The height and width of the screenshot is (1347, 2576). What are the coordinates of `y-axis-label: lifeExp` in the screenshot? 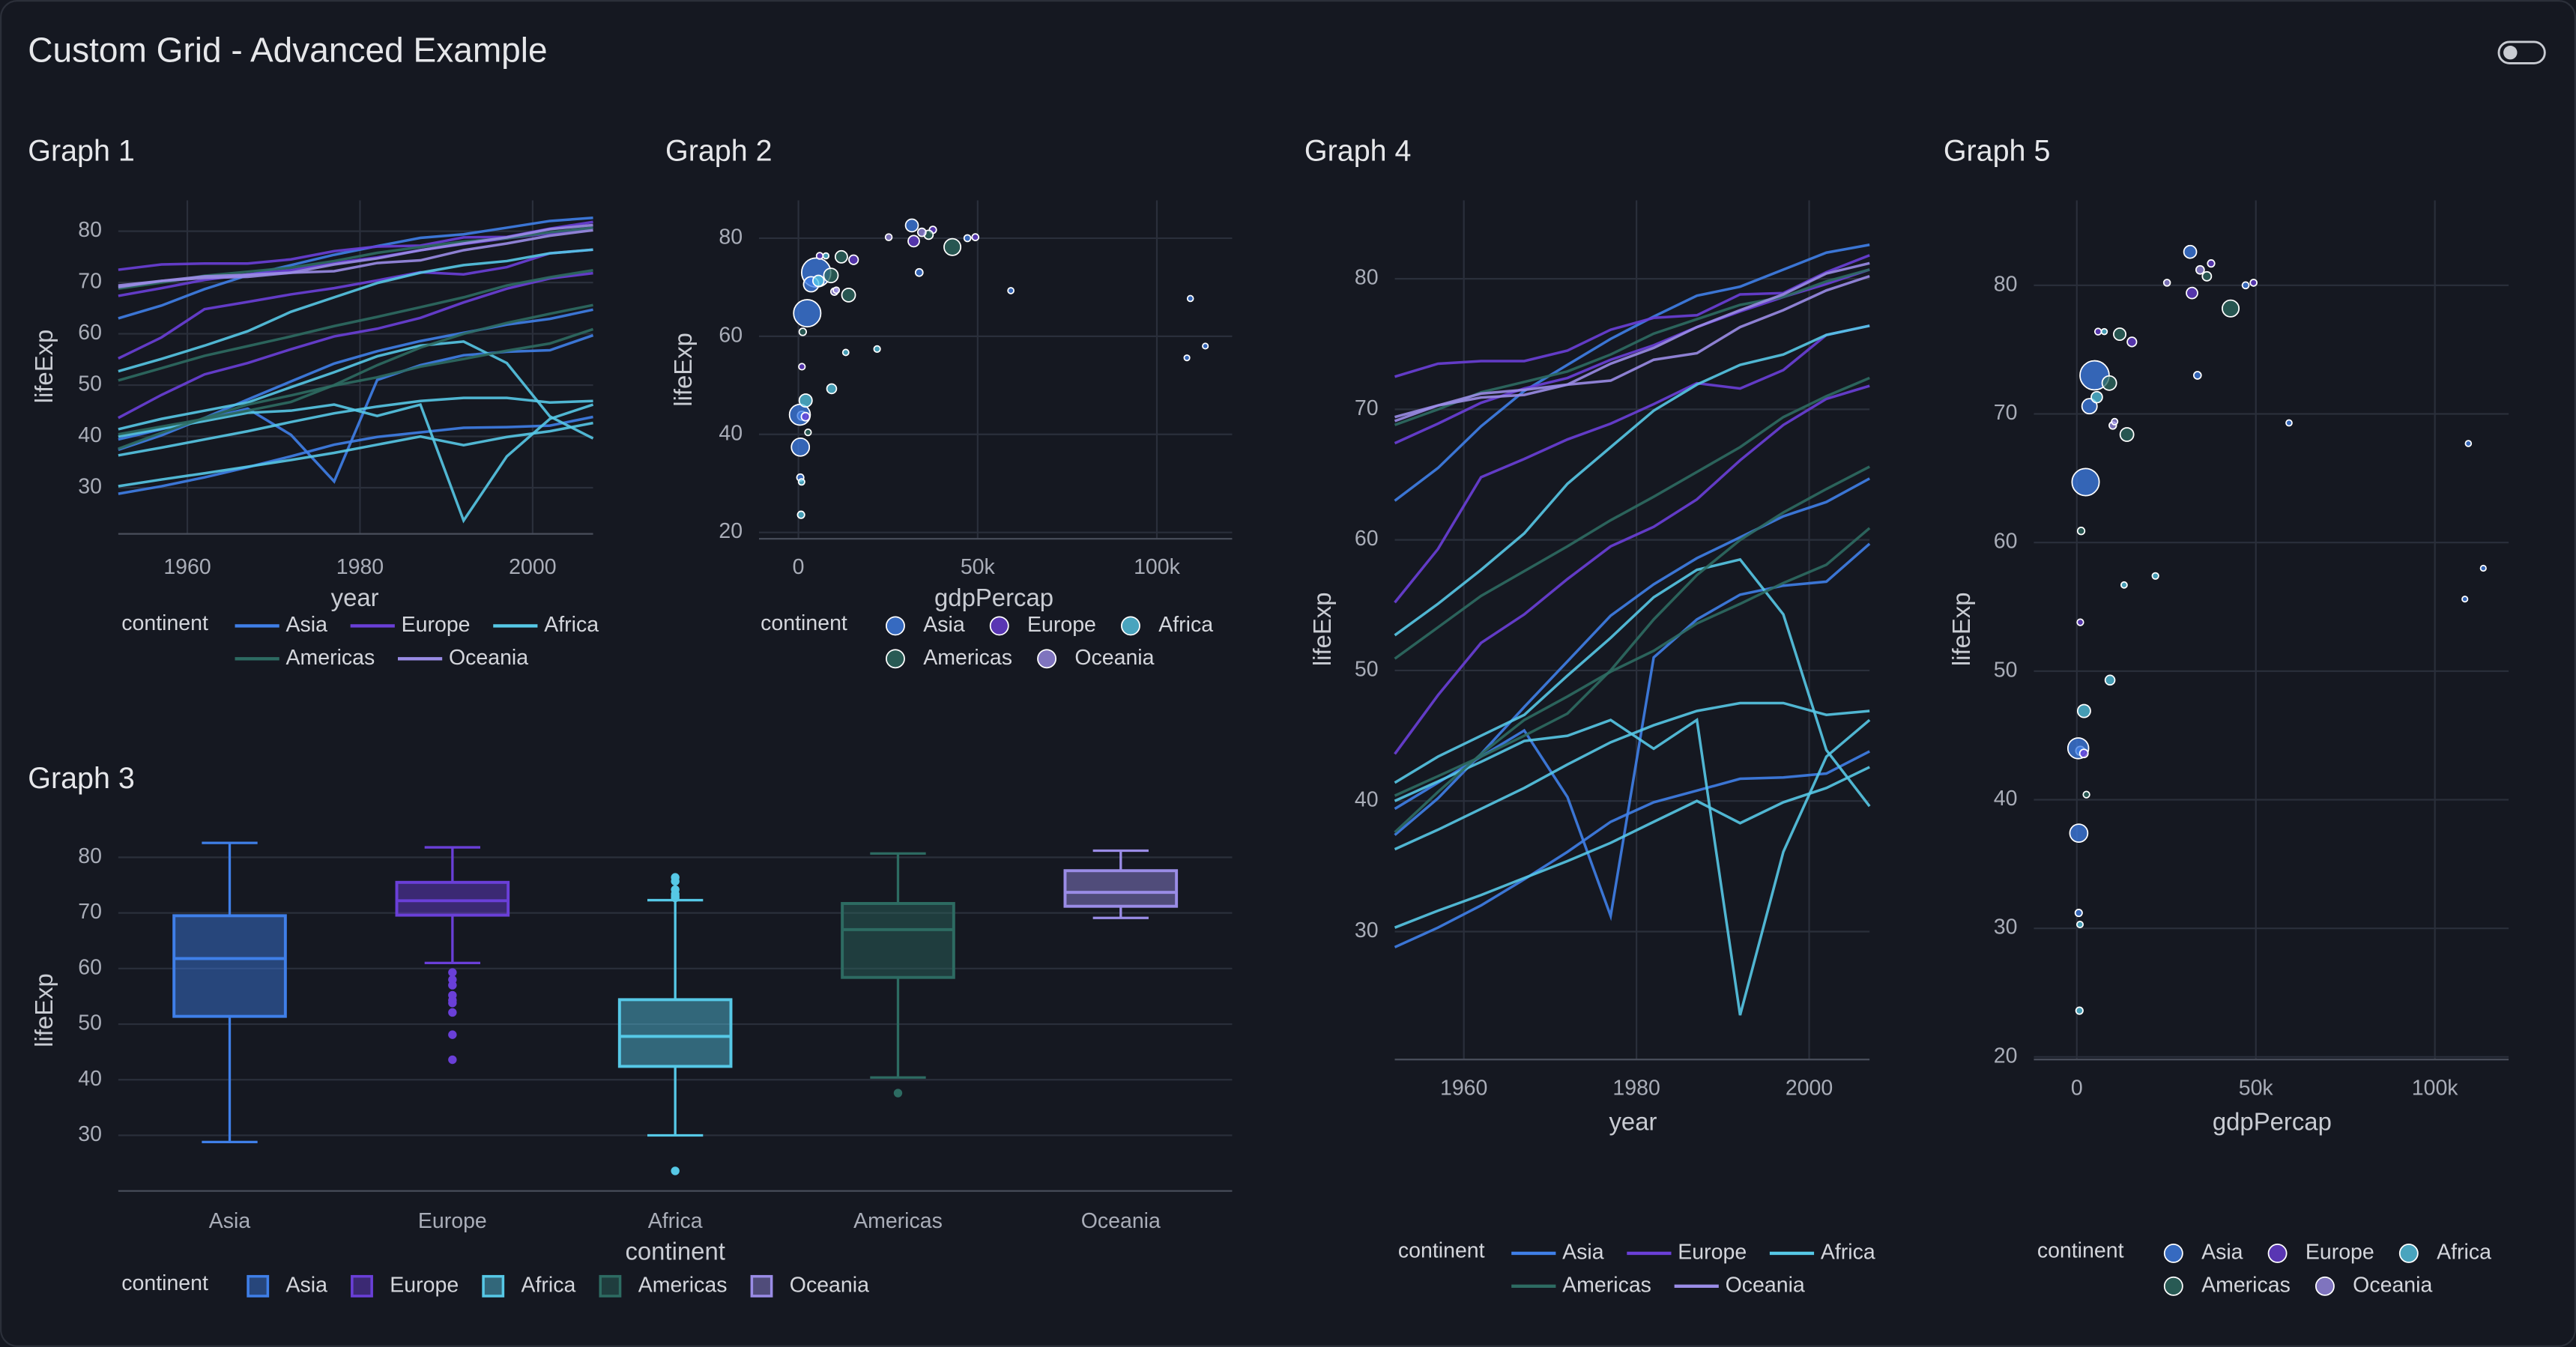 It's located at (1961, 629).